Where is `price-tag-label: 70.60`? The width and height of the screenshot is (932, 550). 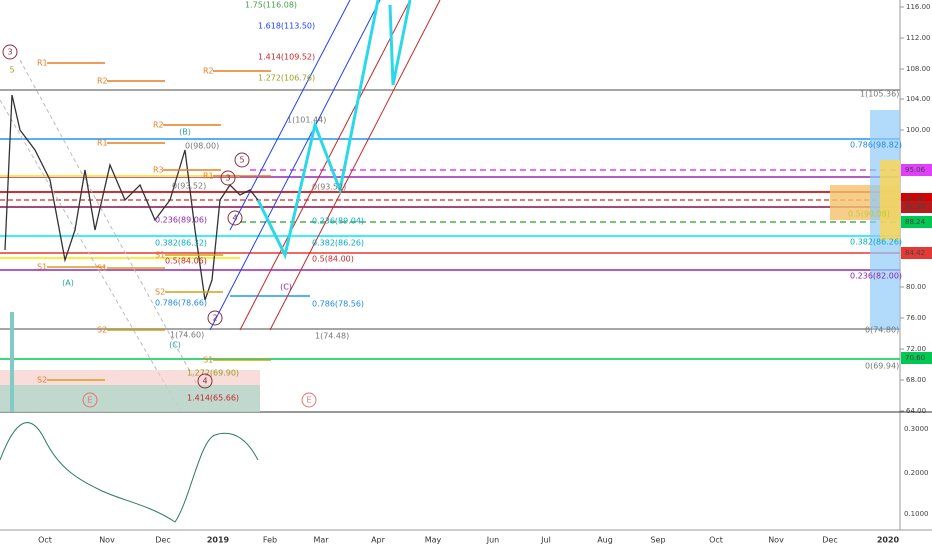 price-tag-label: 70.60 is located at coordinates (915, 358).